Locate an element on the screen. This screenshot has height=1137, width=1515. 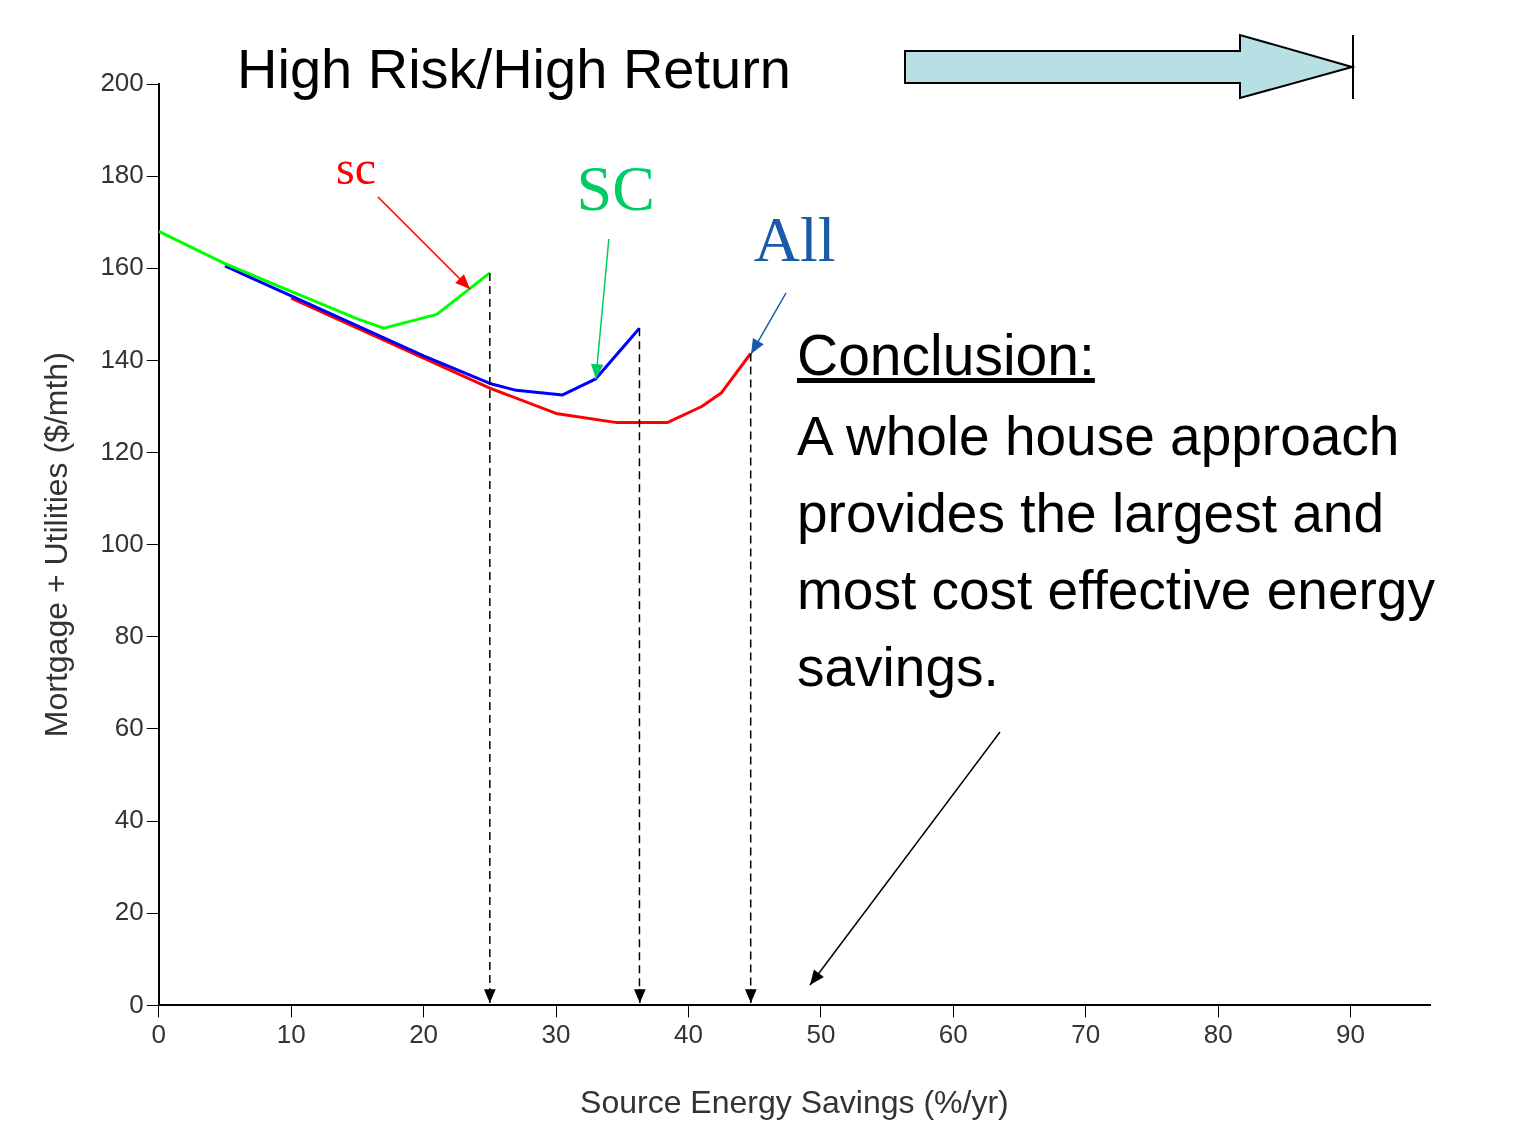
annotation: sc is located at coordinates (355, 168).